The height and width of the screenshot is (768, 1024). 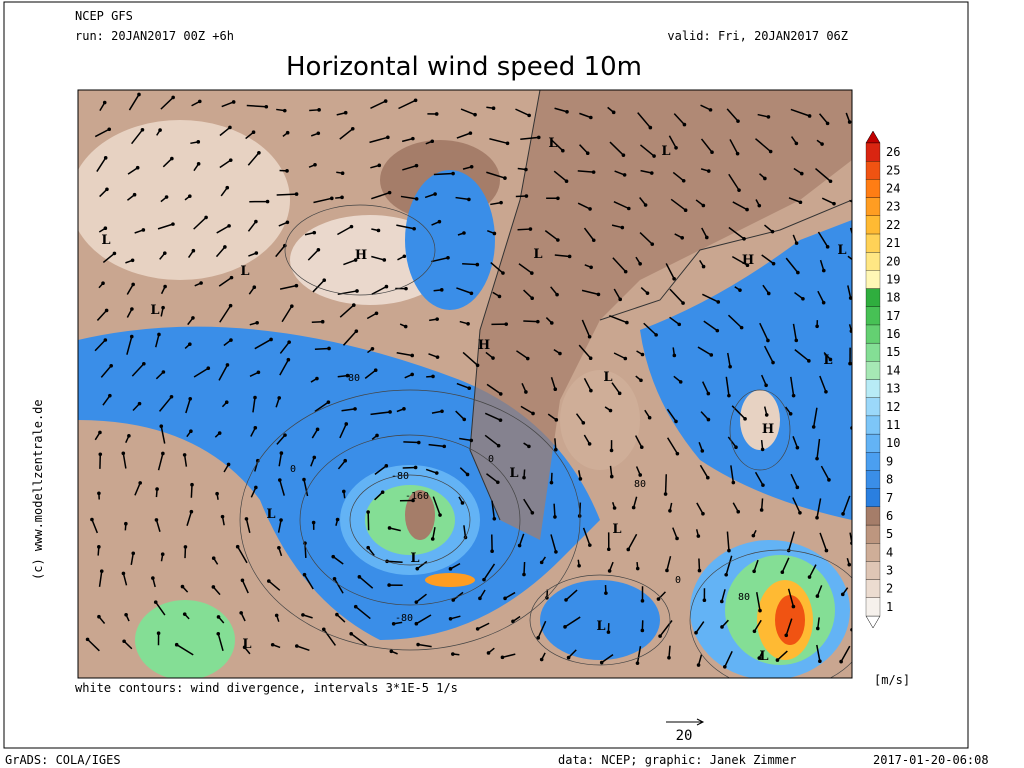 I want to click on colorbar-label: 5, so click(x=889, y=534).